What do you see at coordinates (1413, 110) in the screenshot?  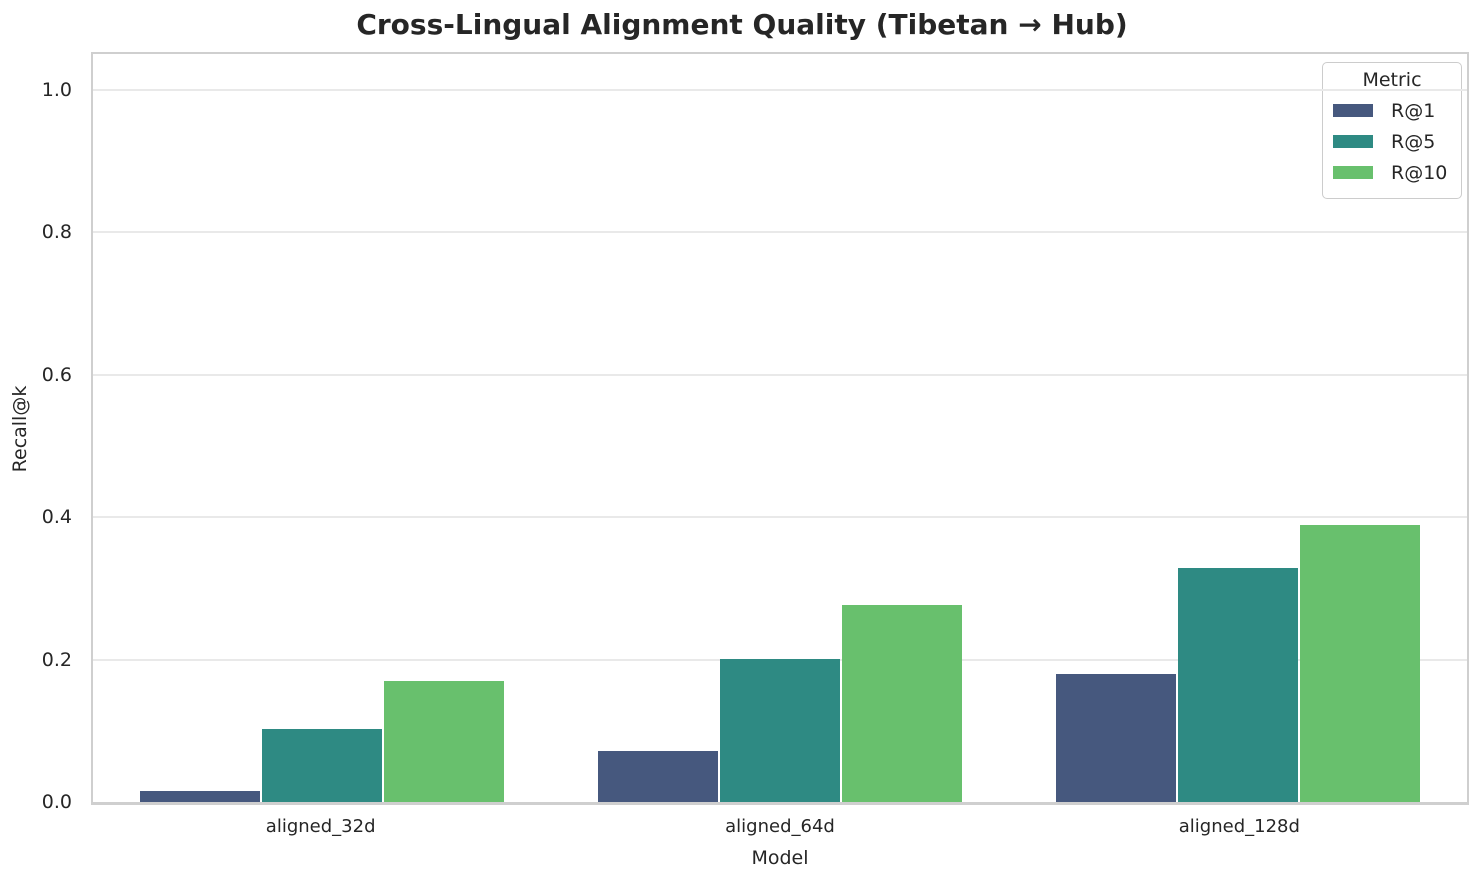 I see `legend-item-label: R@1` at bounding box center [1413, 110].